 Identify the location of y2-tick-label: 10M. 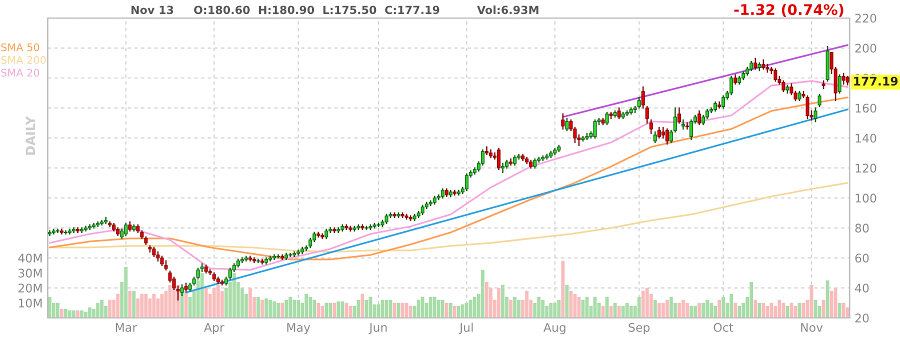
(30, 303).